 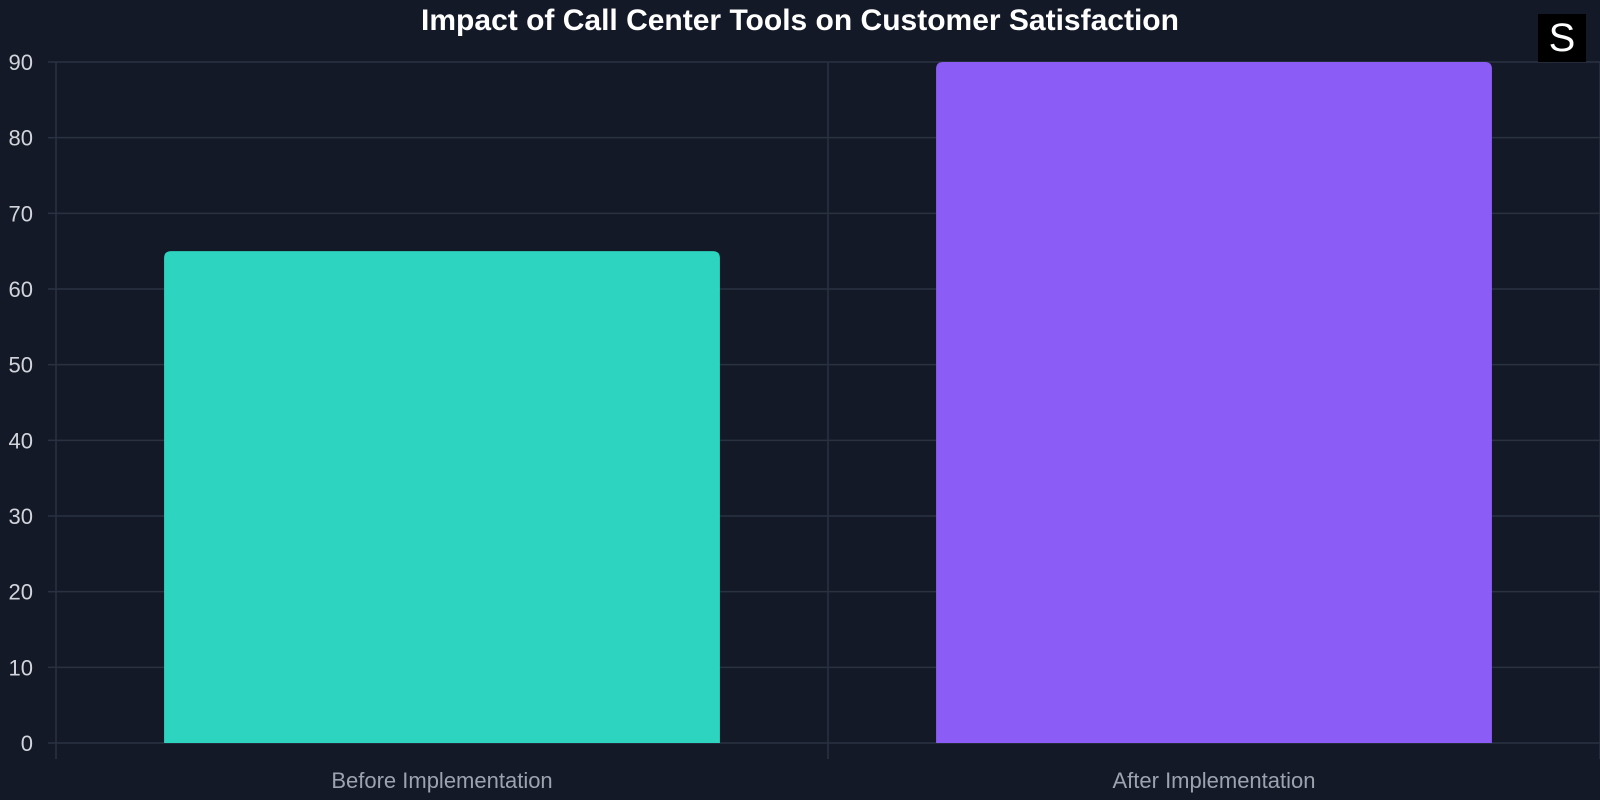 I want to click on logo-badge: S, so click(x=1562, y=38).